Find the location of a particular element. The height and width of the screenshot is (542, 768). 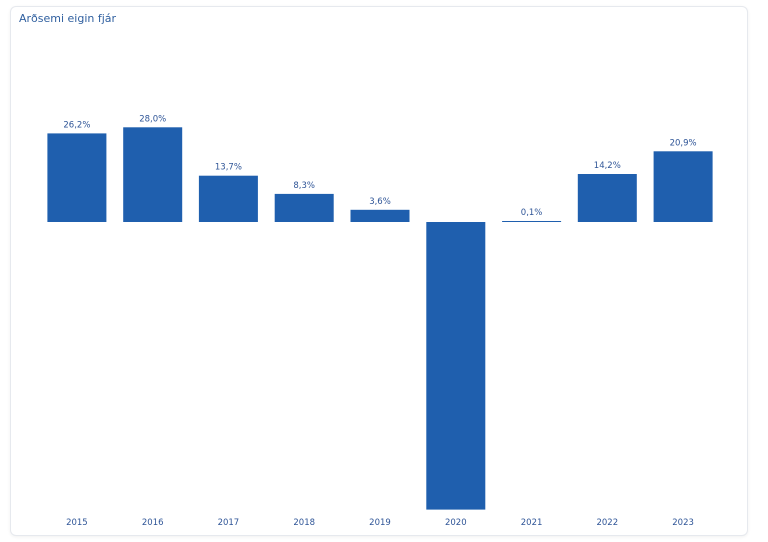

category-label-2021: 2021 is located at coordinates (532, 523).